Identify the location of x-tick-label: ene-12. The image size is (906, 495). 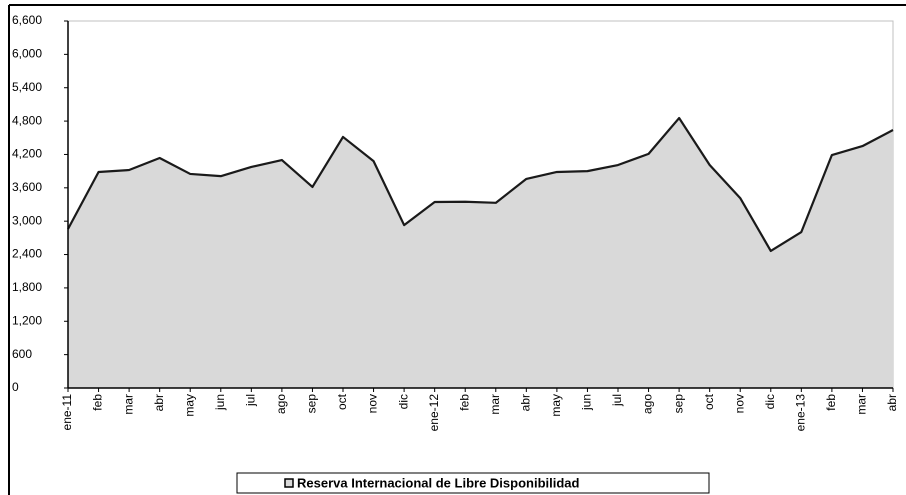
(434, 413).